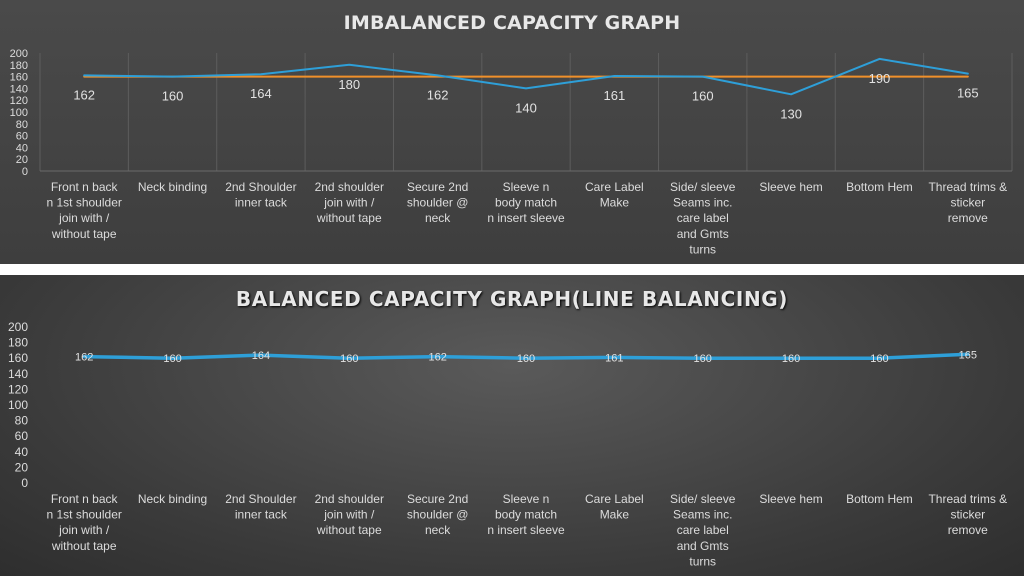 Image resolution: width=1024 pixels, height=576 pixels. Describe the element at coordinates (349, 84) in the screenshot. I see `data-label: 180` at that location.